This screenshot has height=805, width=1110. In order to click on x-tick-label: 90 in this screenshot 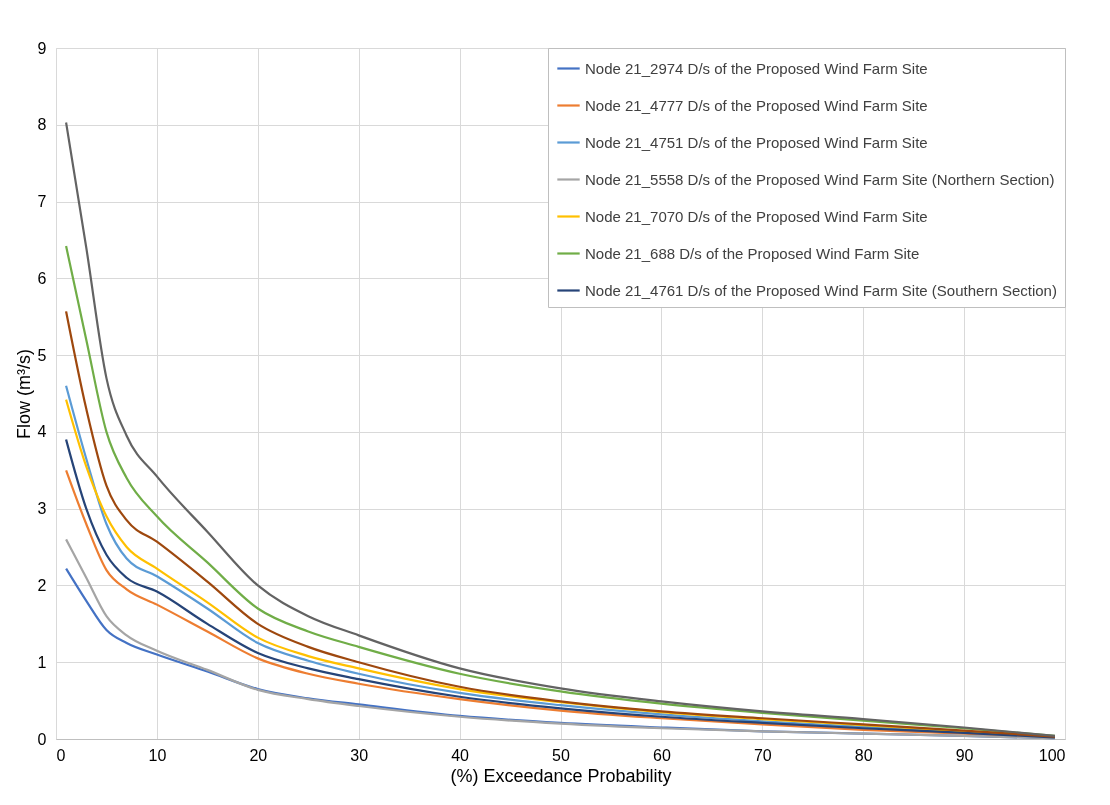, I will do `click(964, 755)`.